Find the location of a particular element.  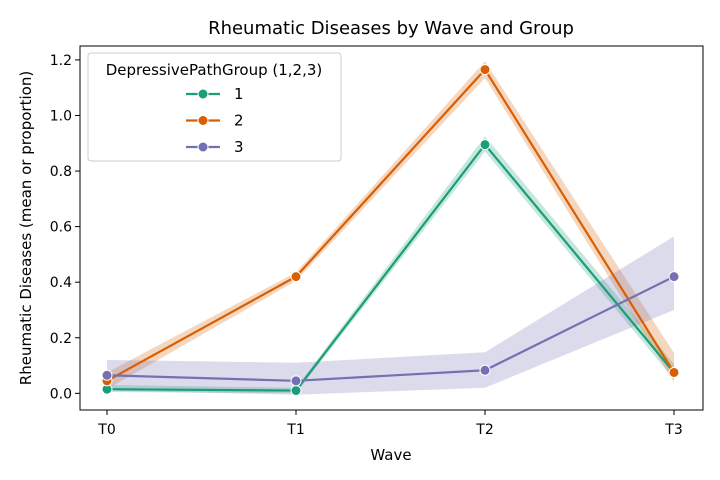

x-tick-label: T3 is located at coordinates (673, 430).